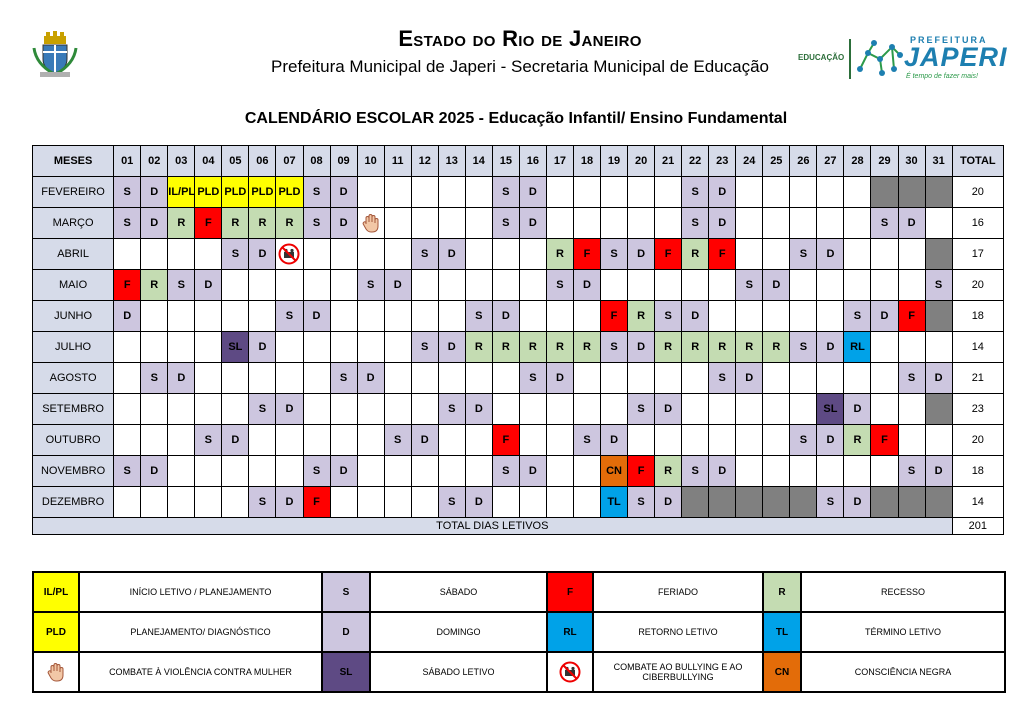  What do you see at coordinates (56, 672) in the screenshot?
I see `legend-swatch-violence-against-women` at bounding box center [56, 672].